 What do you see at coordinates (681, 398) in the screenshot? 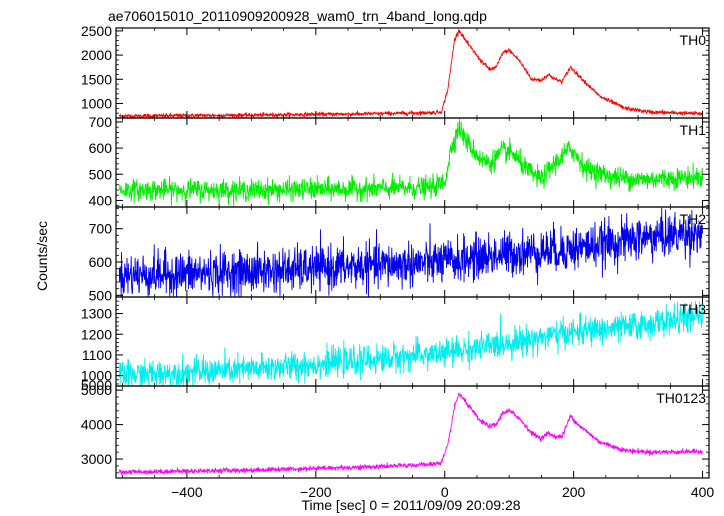
I see `panel-label-th0123: TH0123` at bounding box center [681, 398].